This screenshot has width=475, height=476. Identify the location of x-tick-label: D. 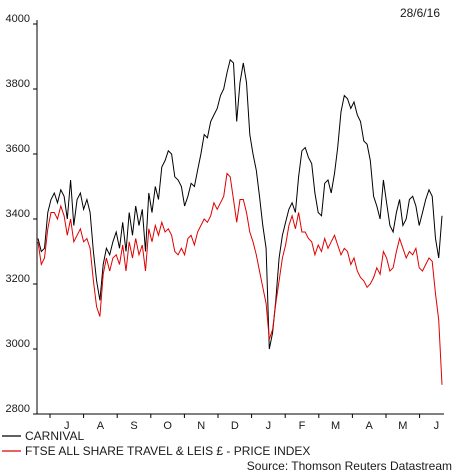
(235, 426).